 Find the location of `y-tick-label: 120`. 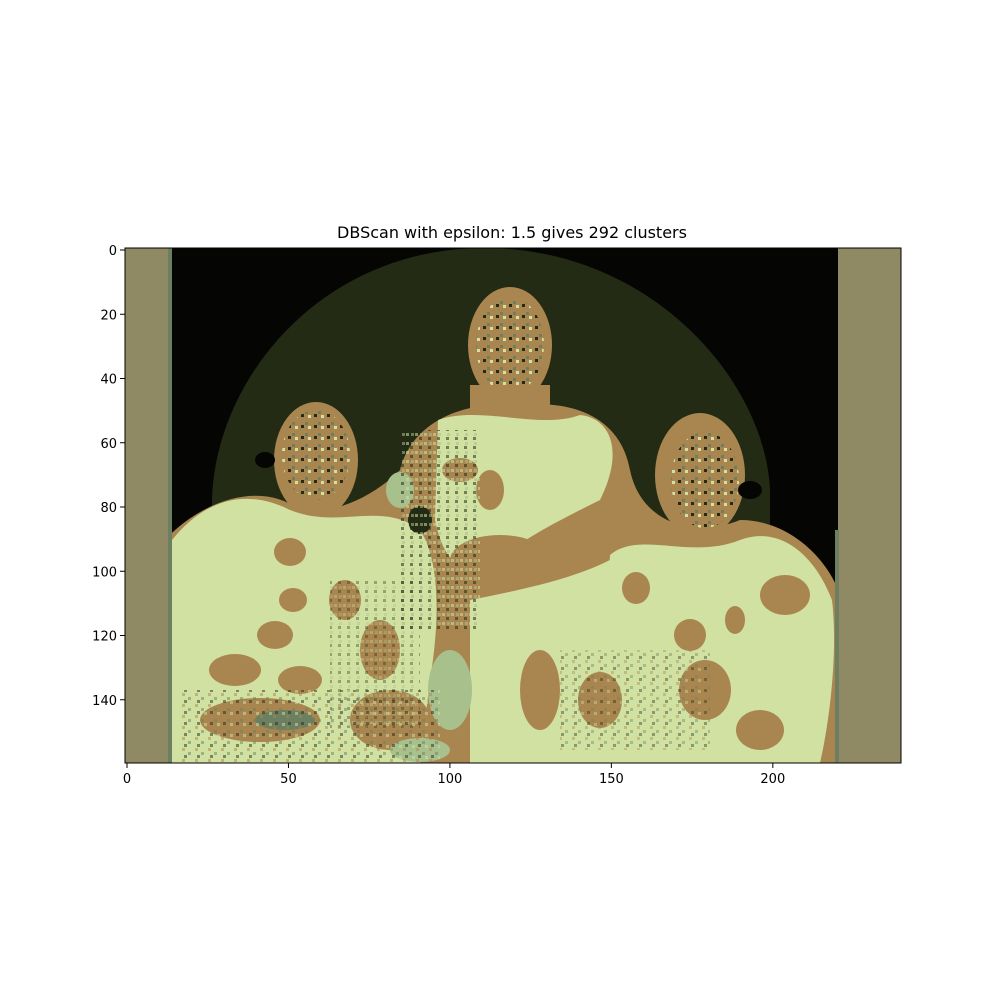

y-tick-label: 120 is located at coordinates (104, 637).